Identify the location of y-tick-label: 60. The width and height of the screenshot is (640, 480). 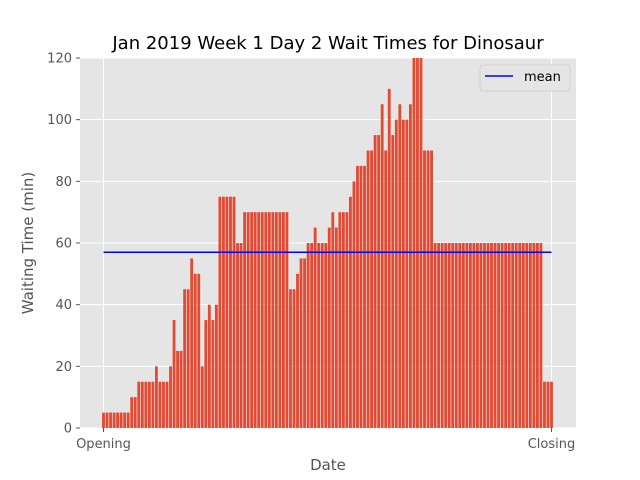
(63, 244).